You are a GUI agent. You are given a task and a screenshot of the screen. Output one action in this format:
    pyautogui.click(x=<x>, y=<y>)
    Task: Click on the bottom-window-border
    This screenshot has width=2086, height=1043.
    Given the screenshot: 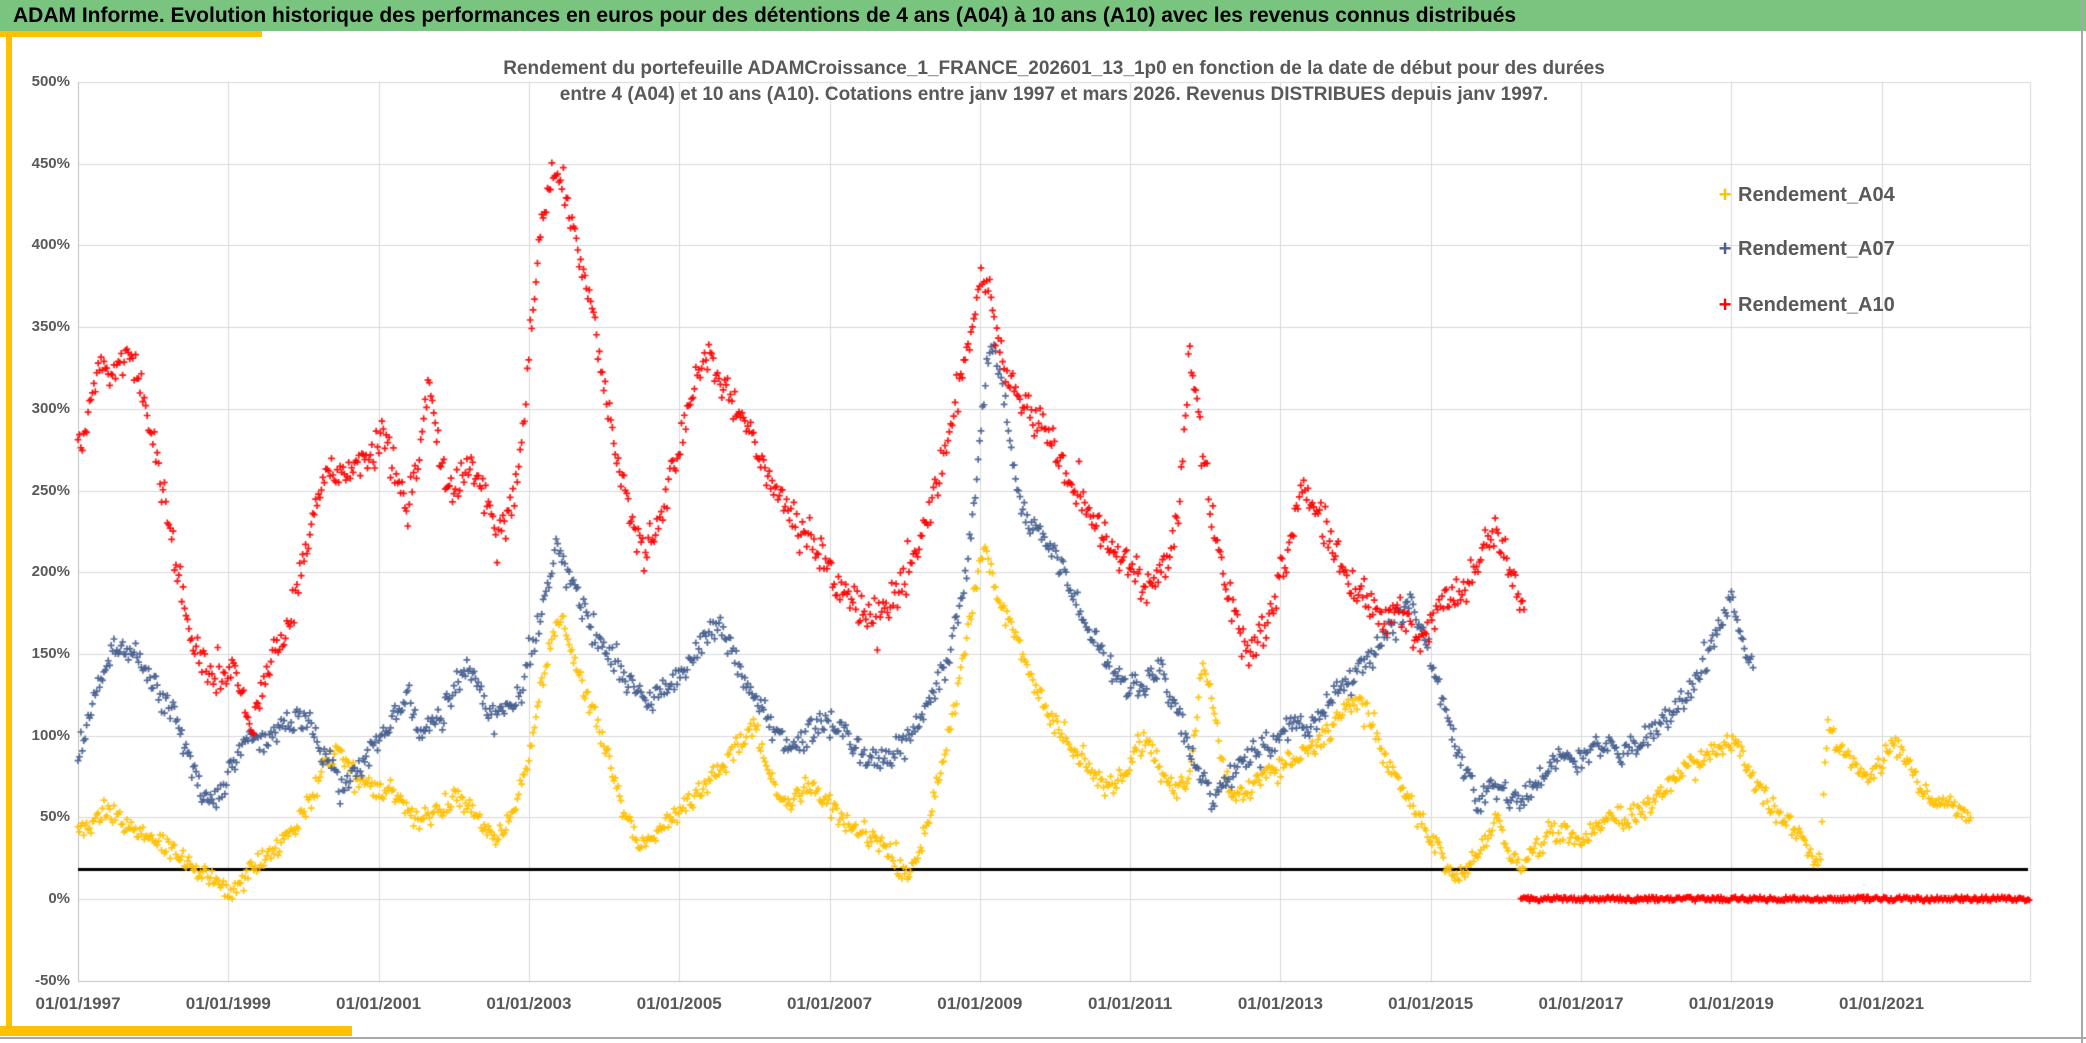 What is the action you would take?
    pyautogui.click(x=1043, y=1038)
    